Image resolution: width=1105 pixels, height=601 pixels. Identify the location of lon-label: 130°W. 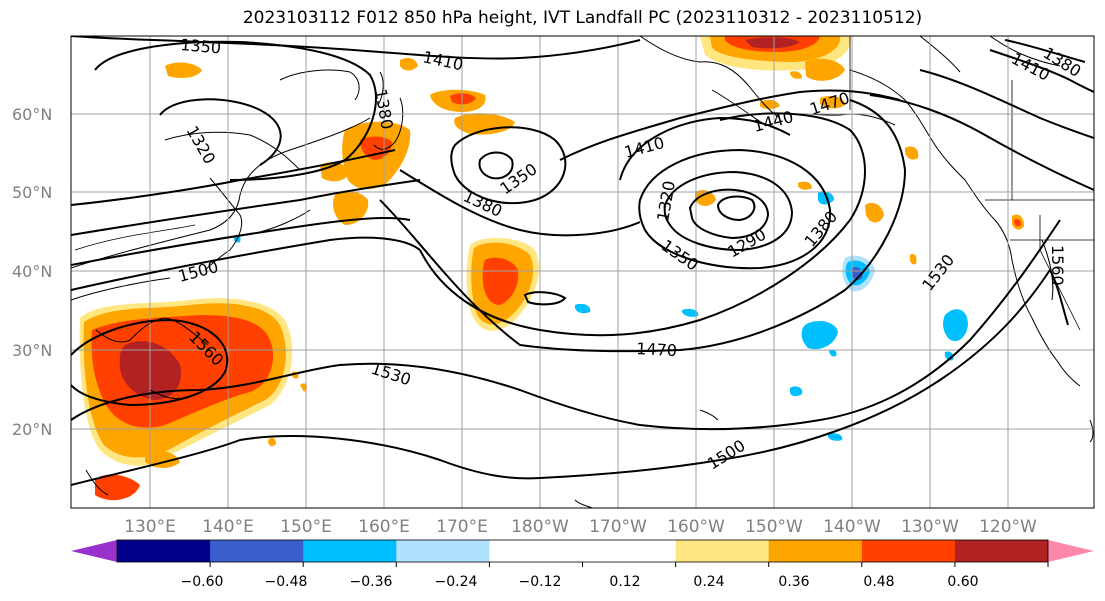
(930, 527).